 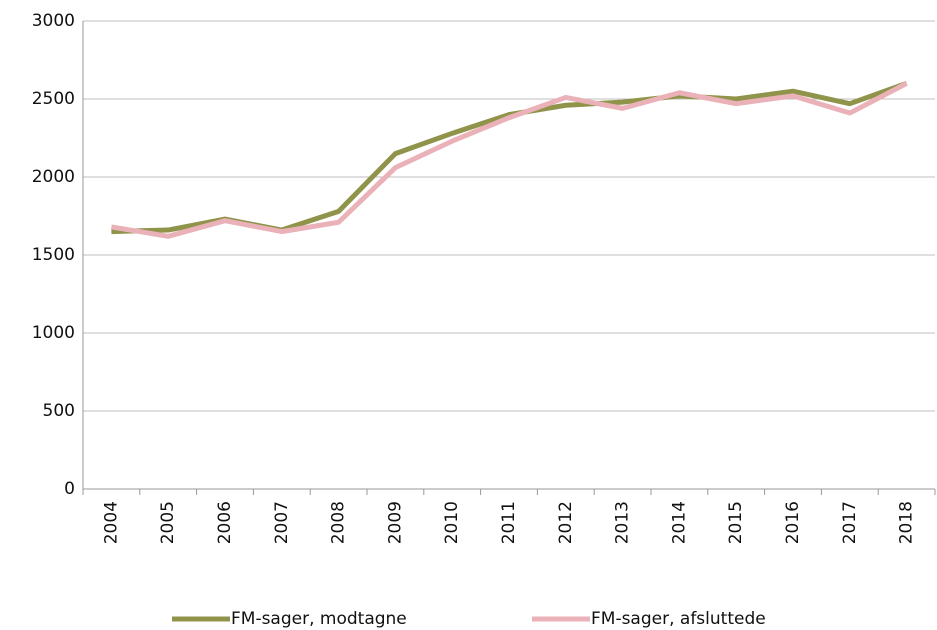 I want to click on y-tick-label: 3000, so click(x=53, y=21).